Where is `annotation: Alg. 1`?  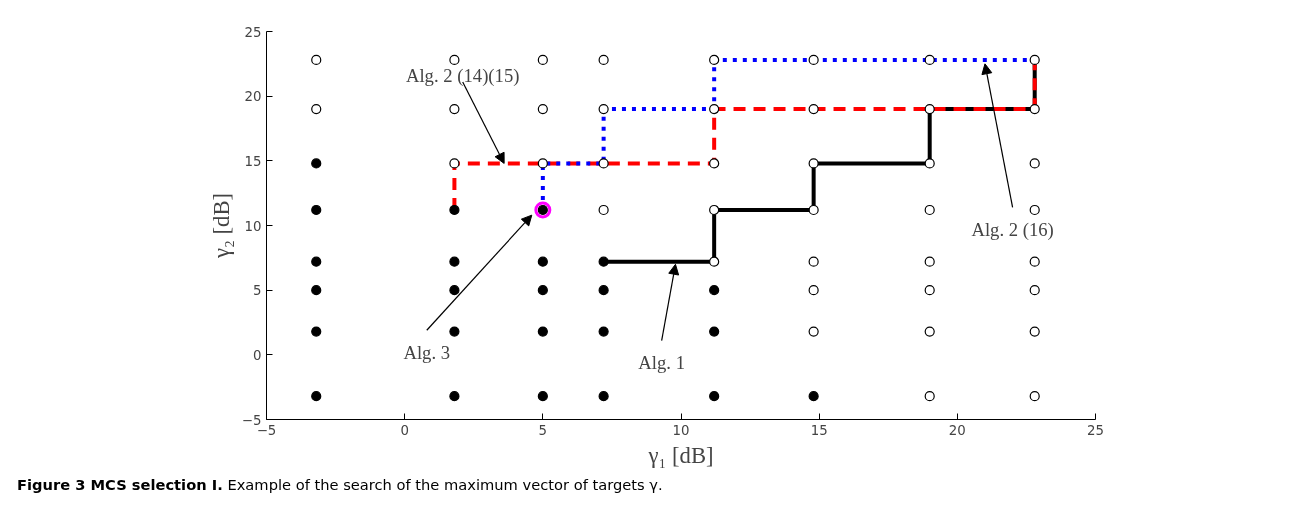 annotation: Alg. 1 is located at coordinates (661, 363).